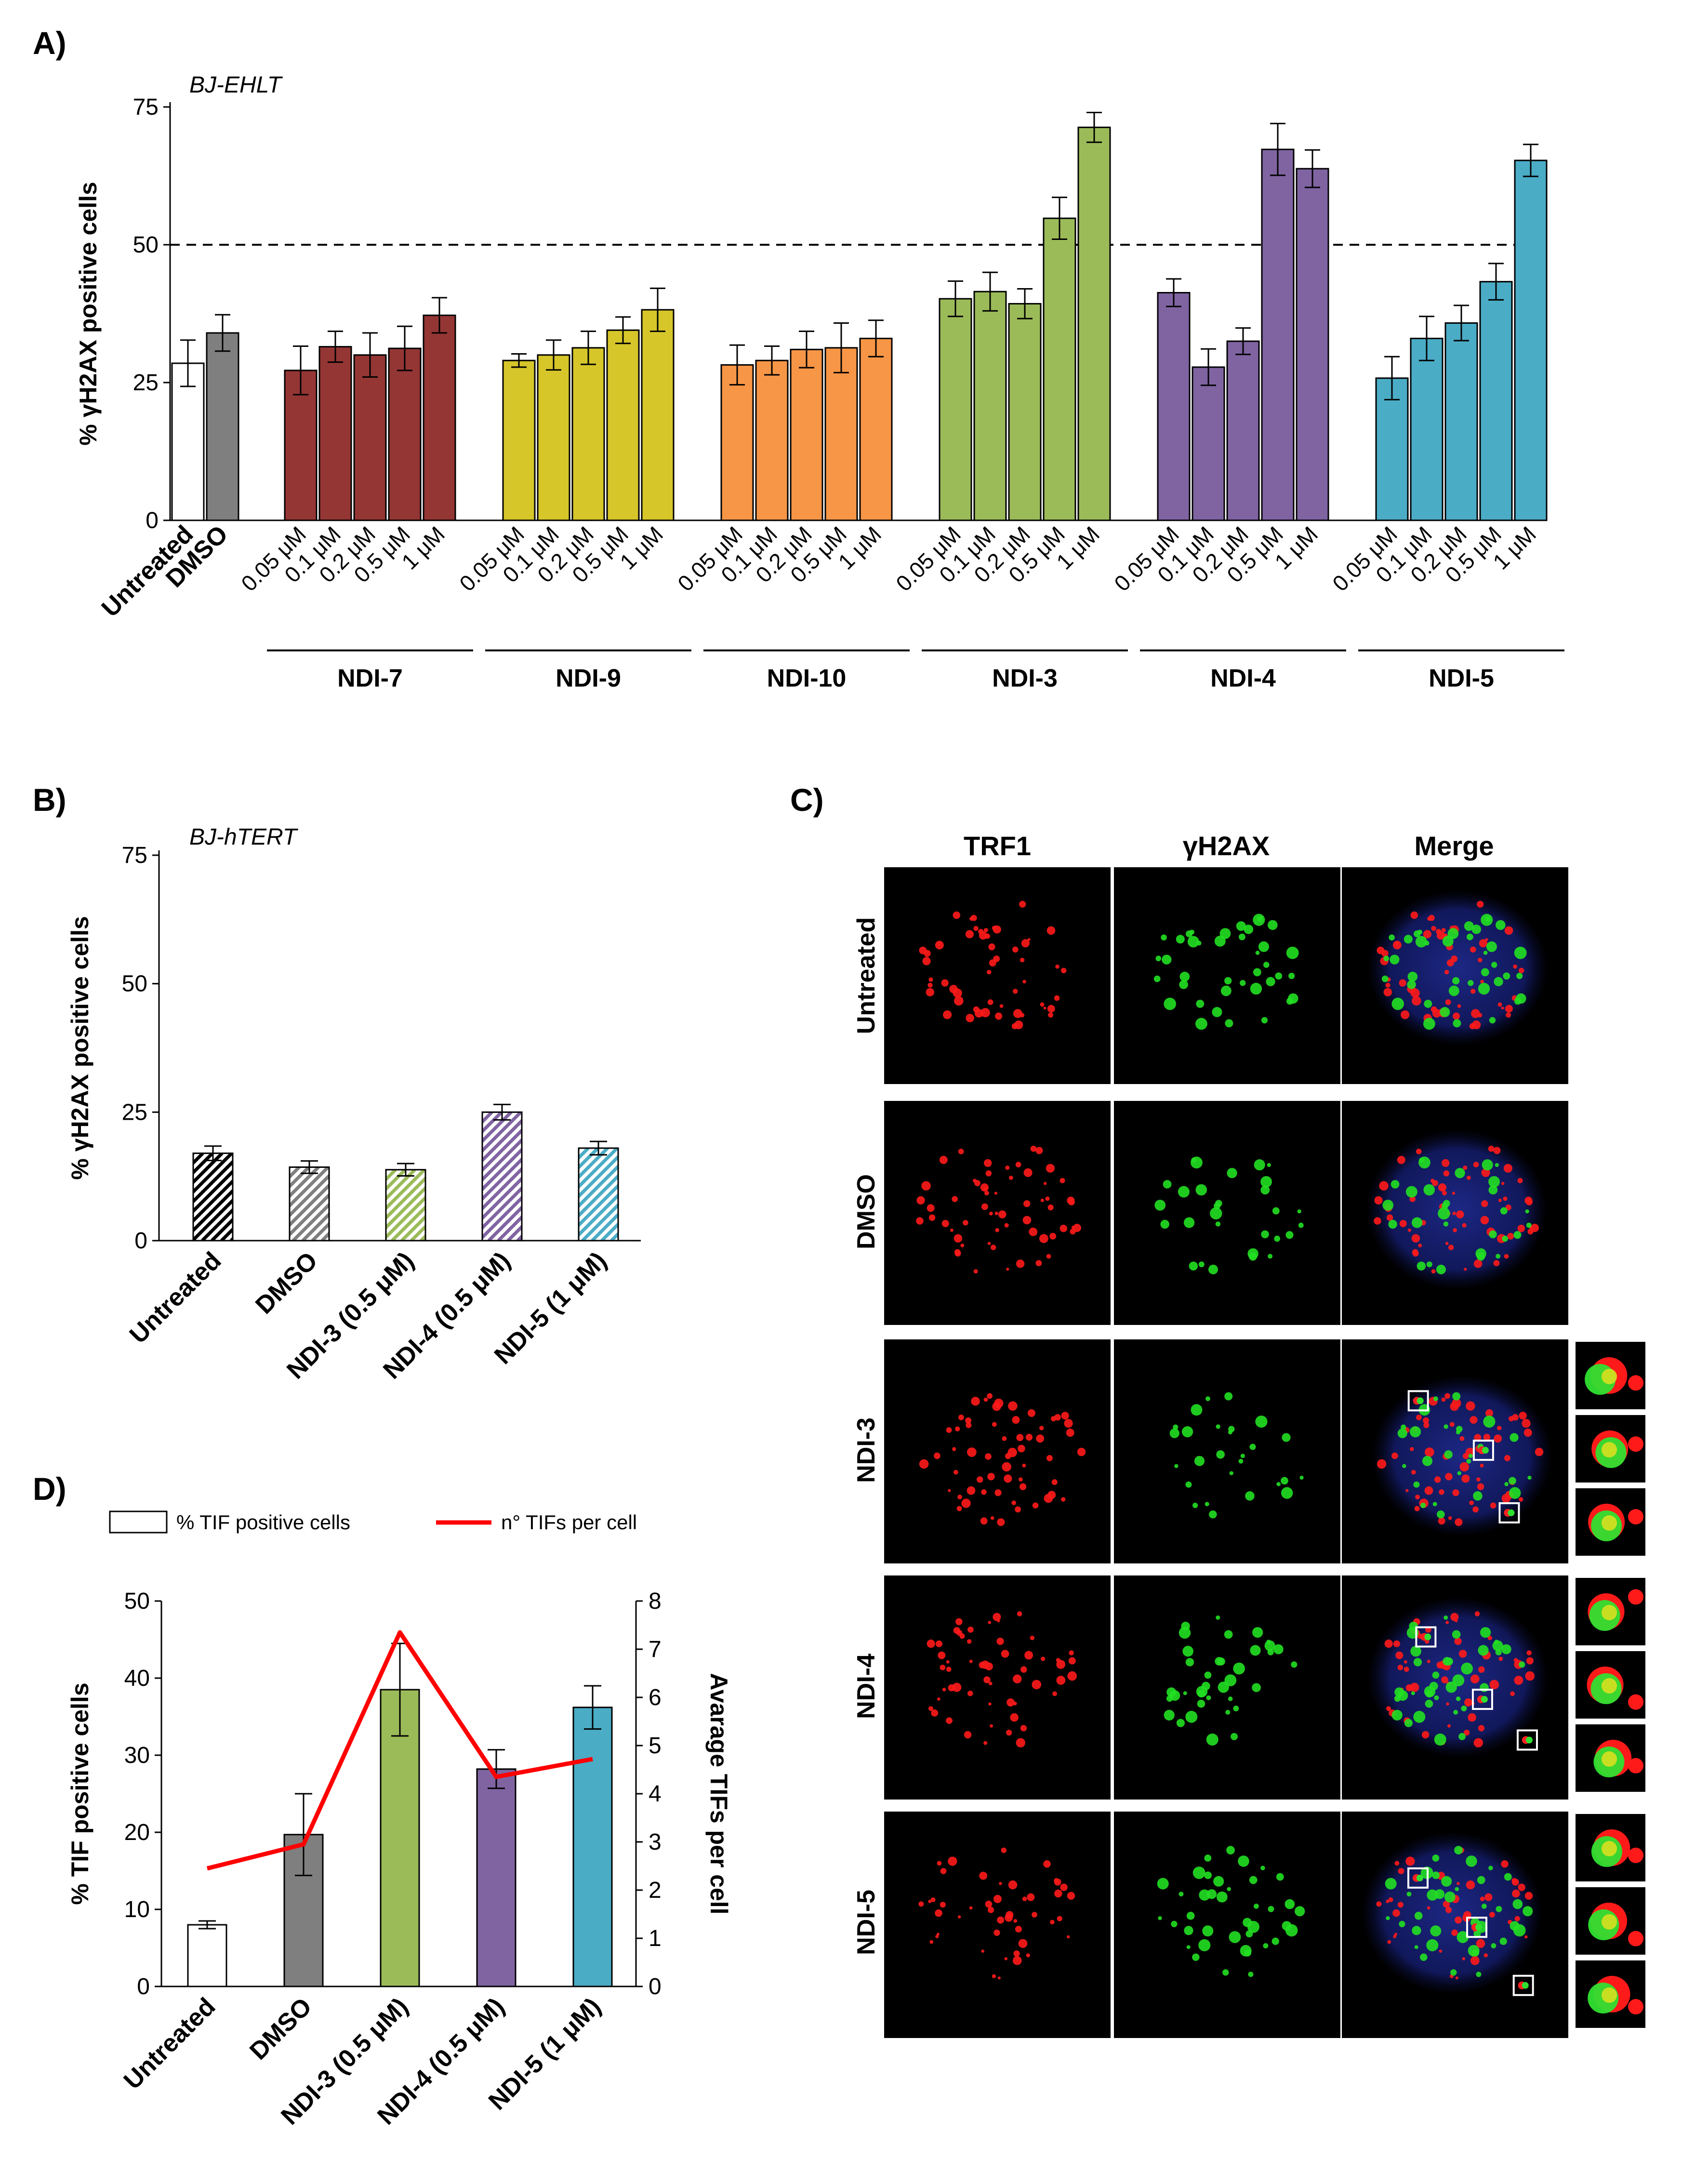 The width and height of the screenshot is (1682, 2184). What do you see at coordinates (309, 1204) in the screenshot?
I see `chart-b-bar-1-hatch` at bounding box center [309, 1204].